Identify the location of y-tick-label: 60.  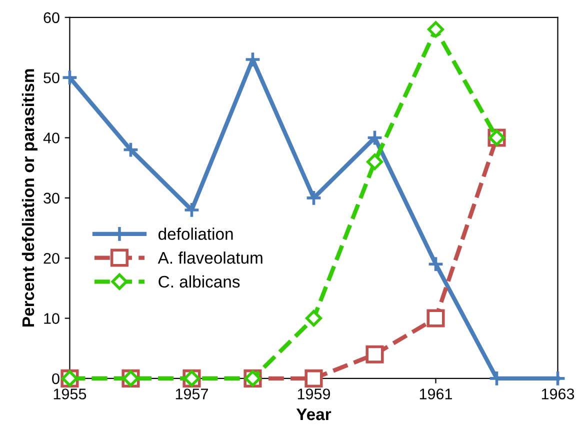
(52, 18).